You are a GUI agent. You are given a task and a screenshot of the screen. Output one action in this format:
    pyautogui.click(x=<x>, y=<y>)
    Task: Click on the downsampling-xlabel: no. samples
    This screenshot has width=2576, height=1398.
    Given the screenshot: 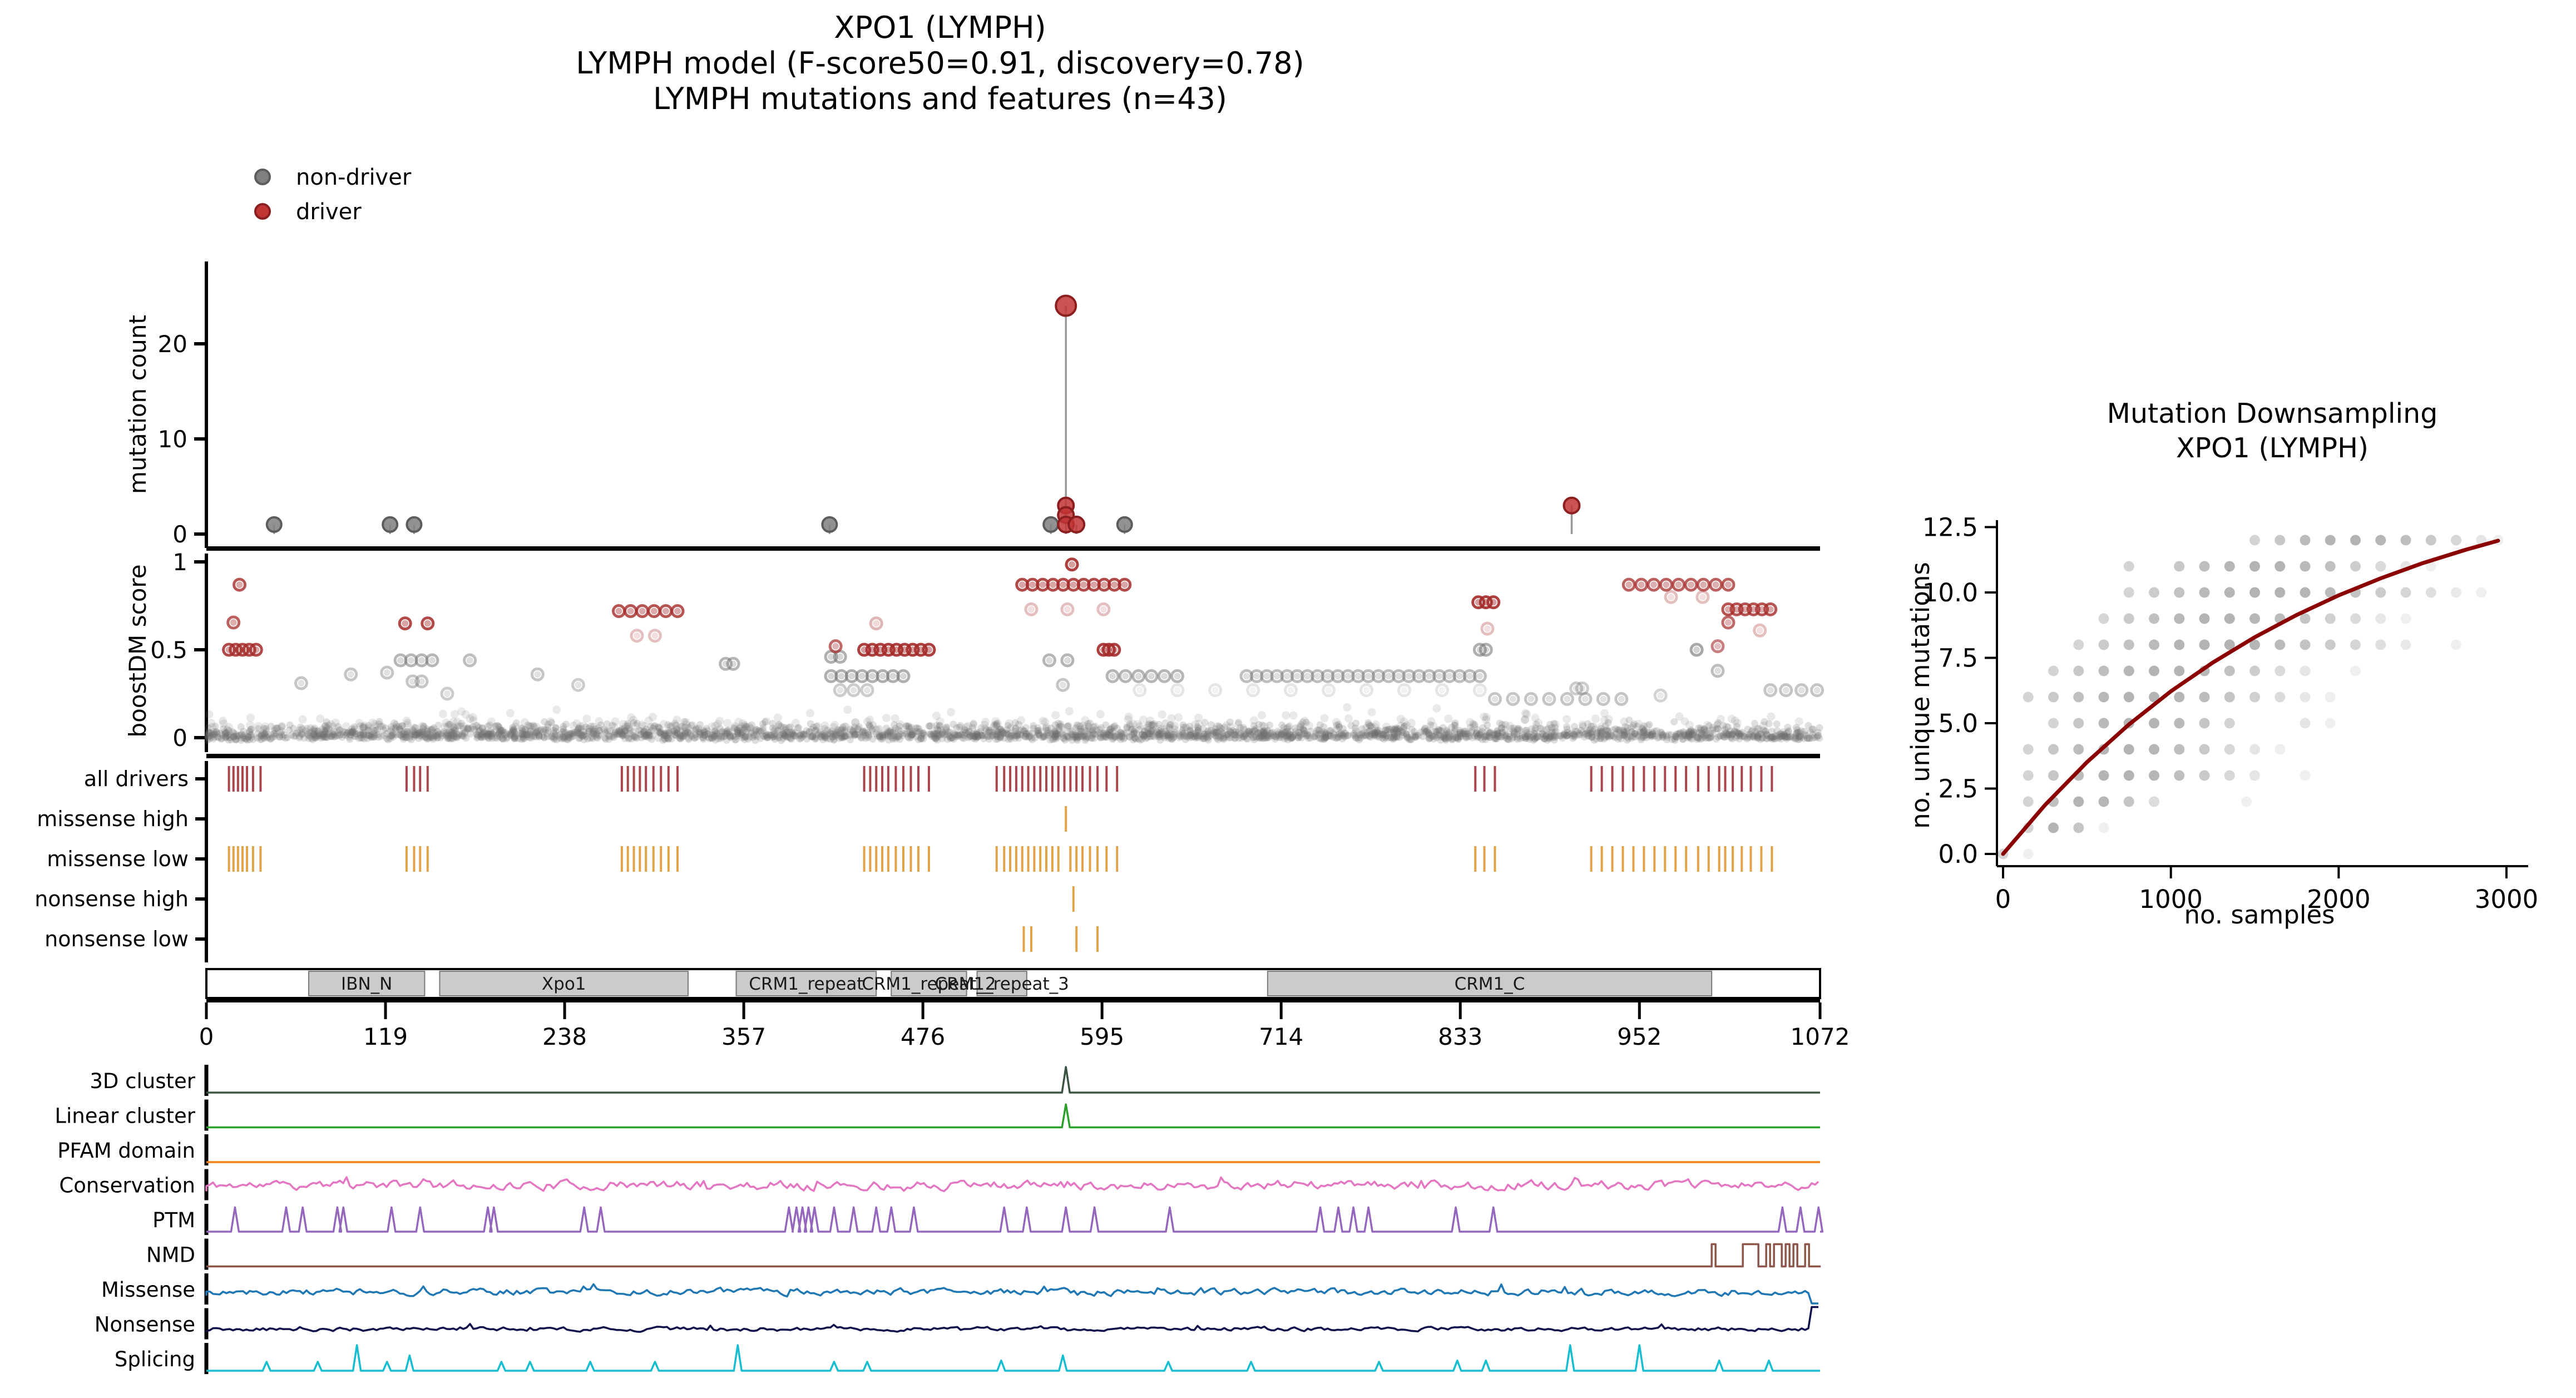 What is the action you would take?
    pyautogui.click(x=2259, y=915)
    